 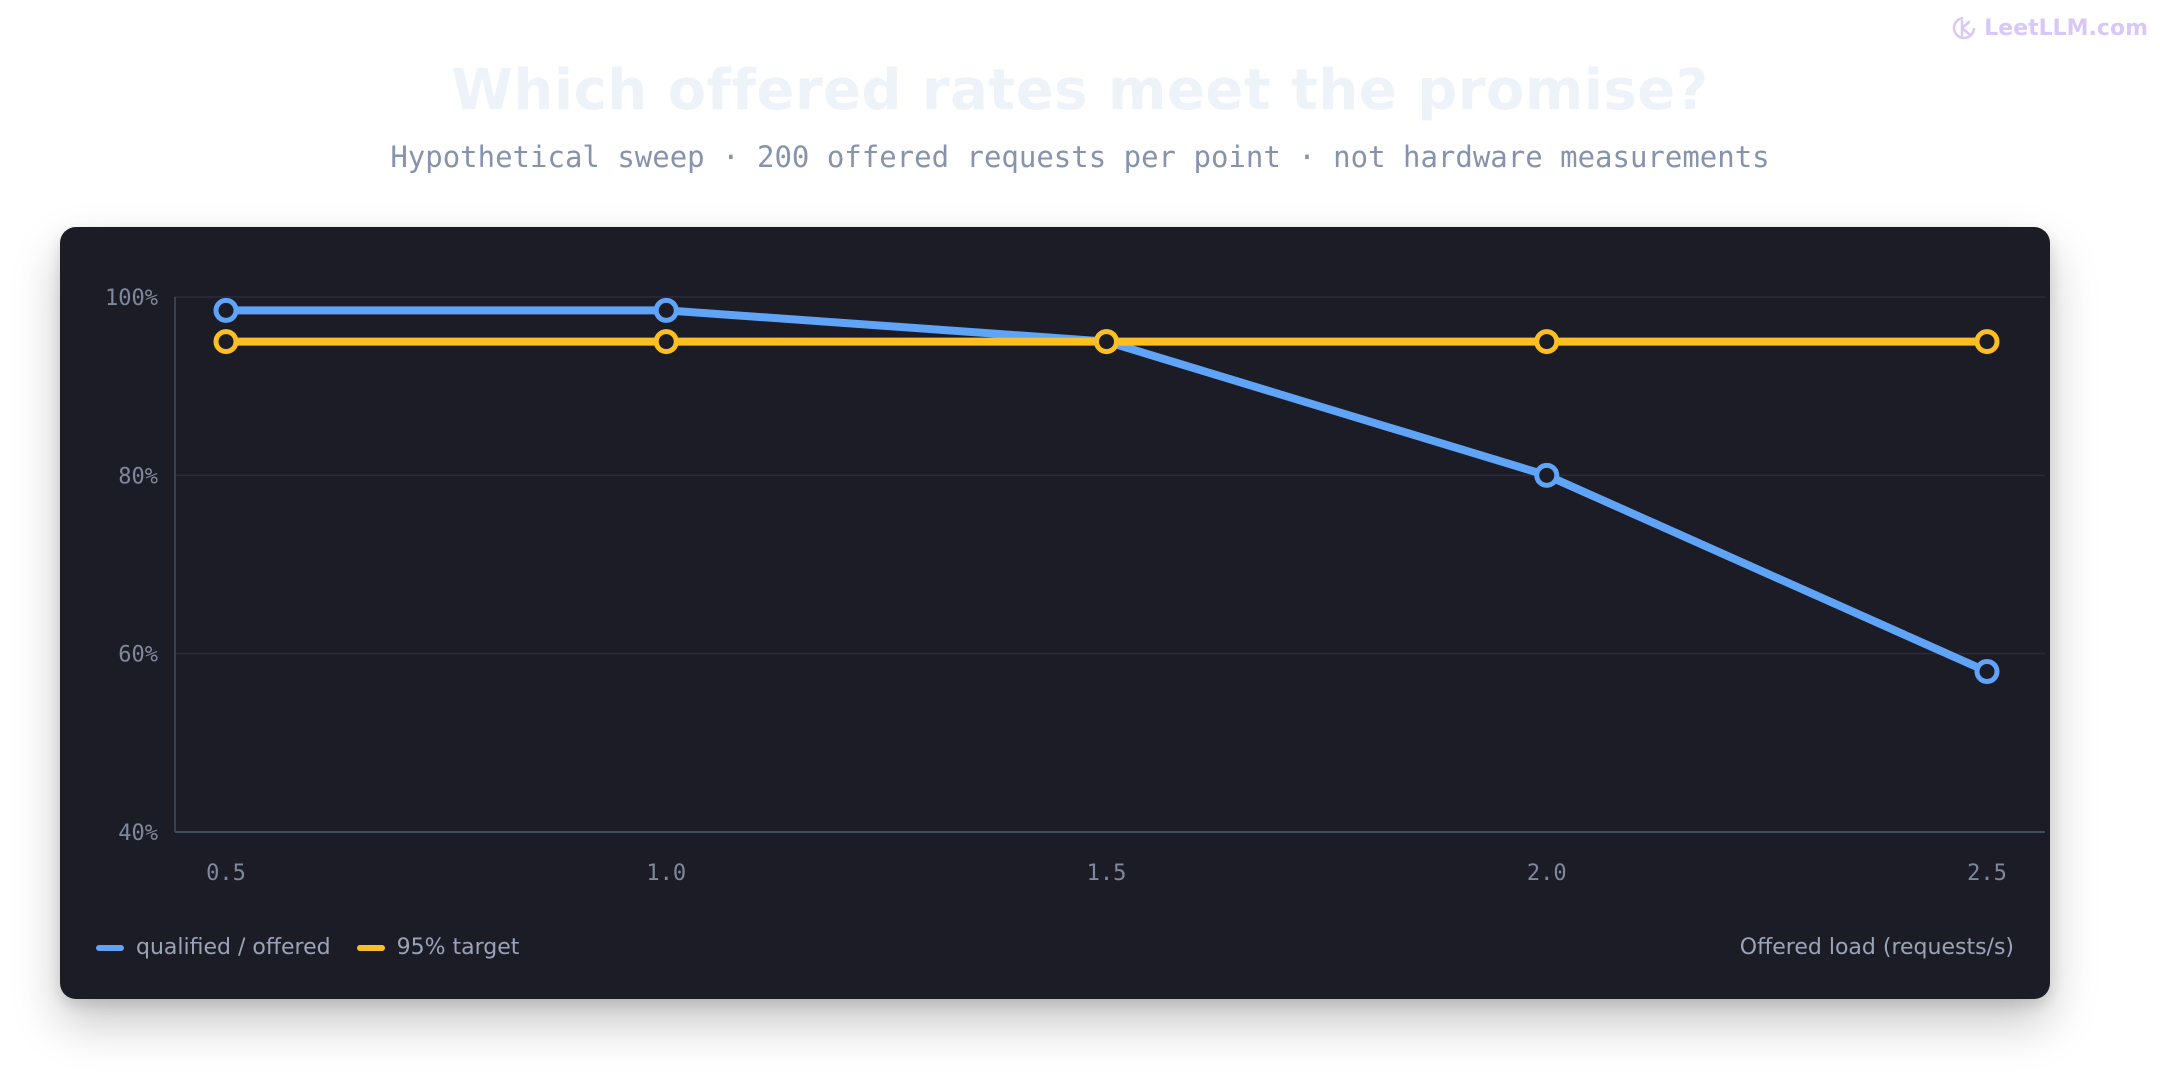 What do you see at coordinates (110, 947) in the screenshot?
I see `legend-swatch-qualified` at bounding box center [110, 947].